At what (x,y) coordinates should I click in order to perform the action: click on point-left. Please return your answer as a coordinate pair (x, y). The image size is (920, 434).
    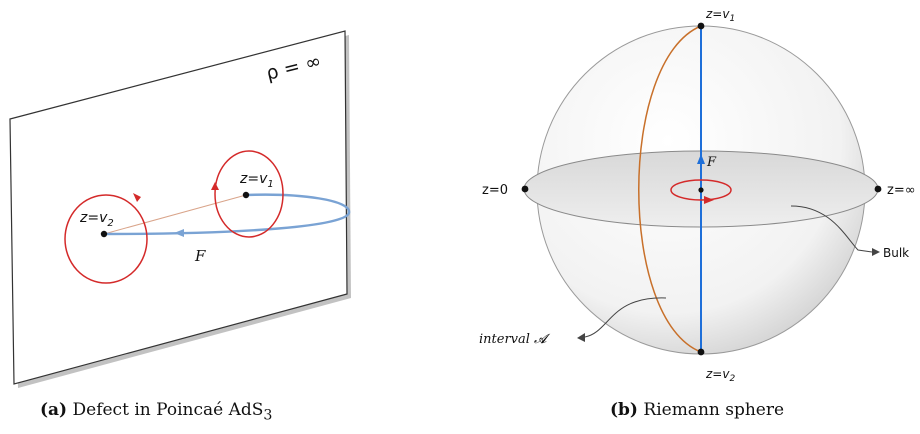
    Looking at the image, I should click on (525, 189).